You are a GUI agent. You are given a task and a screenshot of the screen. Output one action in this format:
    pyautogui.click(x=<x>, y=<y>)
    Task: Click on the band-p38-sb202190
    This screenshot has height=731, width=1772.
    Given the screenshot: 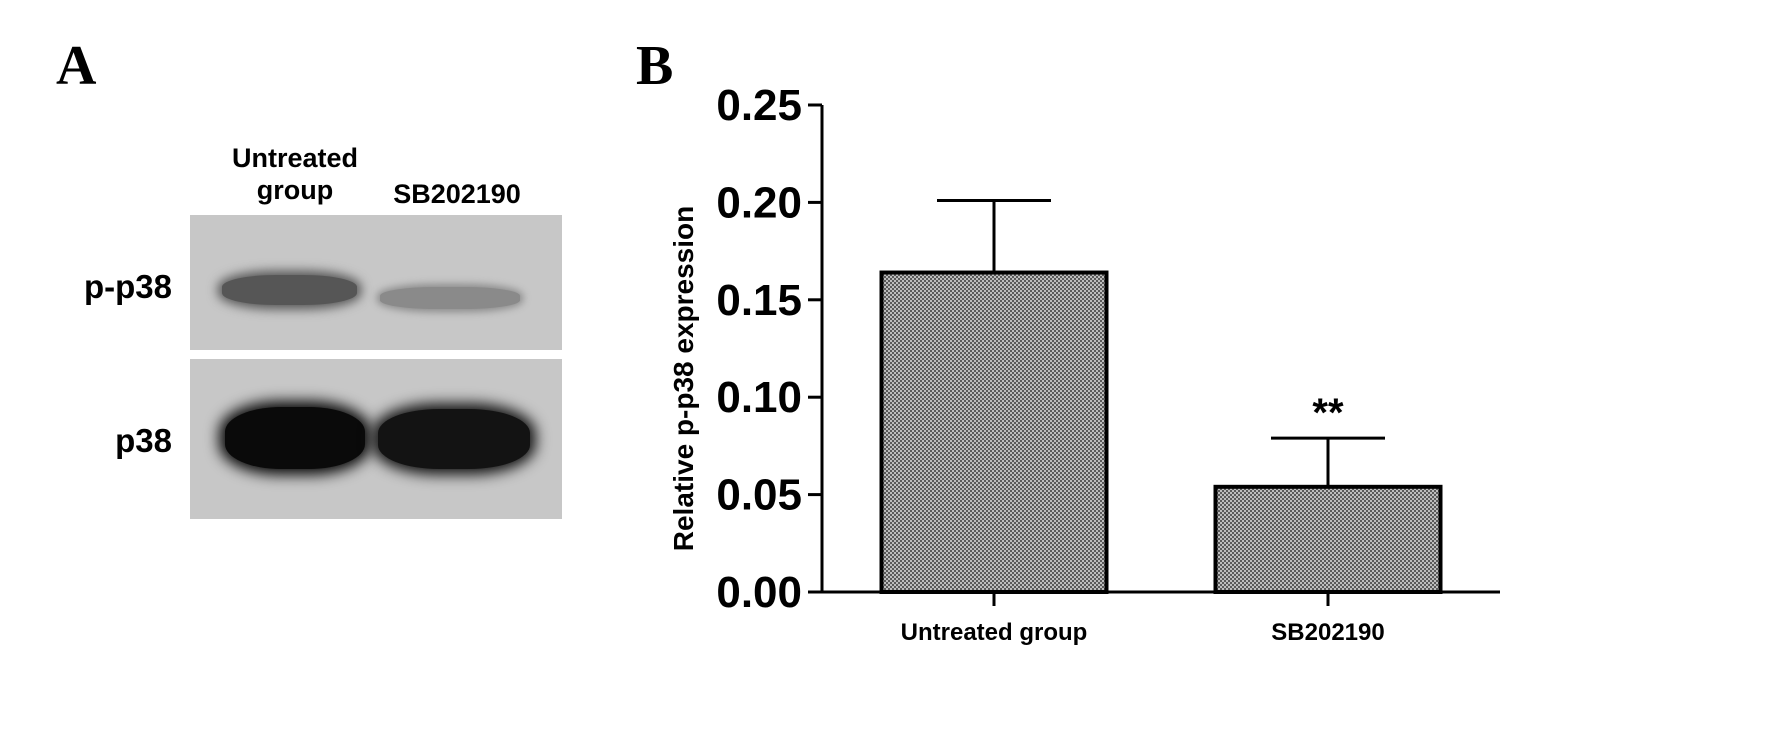 What is the action you would take?
    pyautogui.click(x=454, y=439)
    